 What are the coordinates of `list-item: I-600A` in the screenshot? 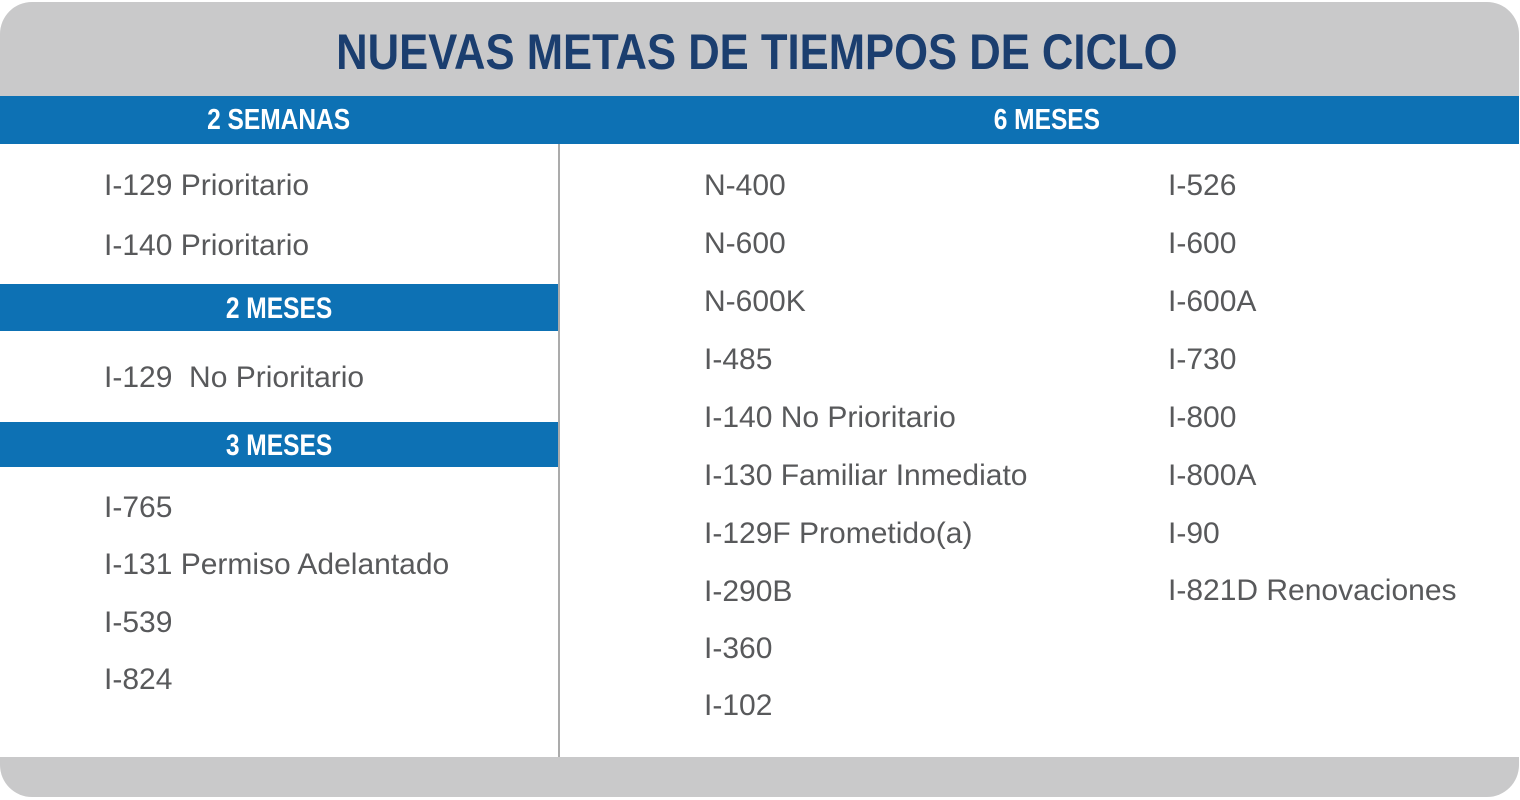 It's located at (1212, 301).